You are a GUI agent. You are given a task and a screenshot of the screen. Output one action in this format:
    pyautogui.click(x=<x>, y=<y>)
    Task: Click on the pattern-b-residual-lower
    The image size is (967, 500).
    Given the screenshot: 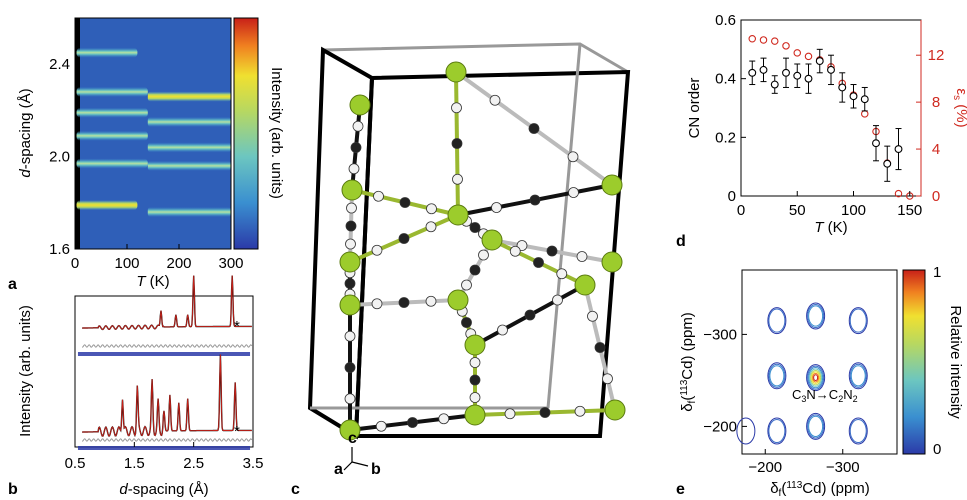 What is the action you would take?
    pyautogui.click(x=167, y=440)
    